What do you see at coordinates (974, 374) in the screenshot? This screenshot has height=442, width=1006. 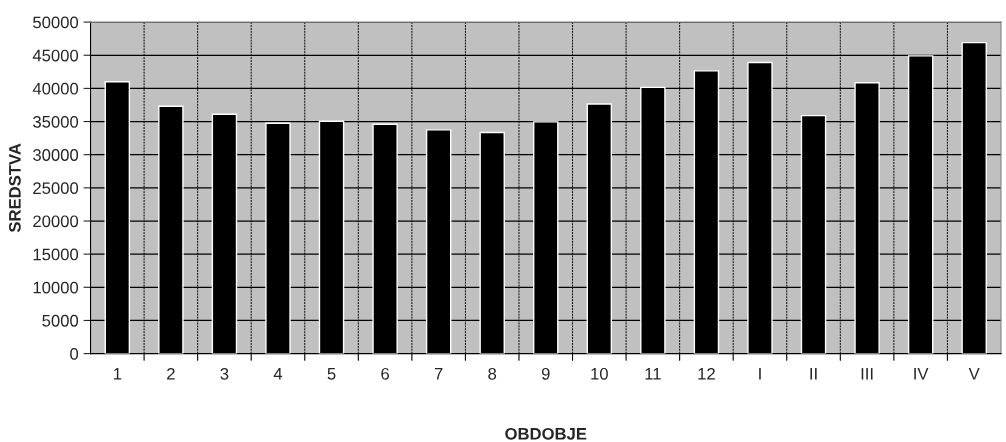 I see `x-tick-label: V` at bounding box center [974, 374].